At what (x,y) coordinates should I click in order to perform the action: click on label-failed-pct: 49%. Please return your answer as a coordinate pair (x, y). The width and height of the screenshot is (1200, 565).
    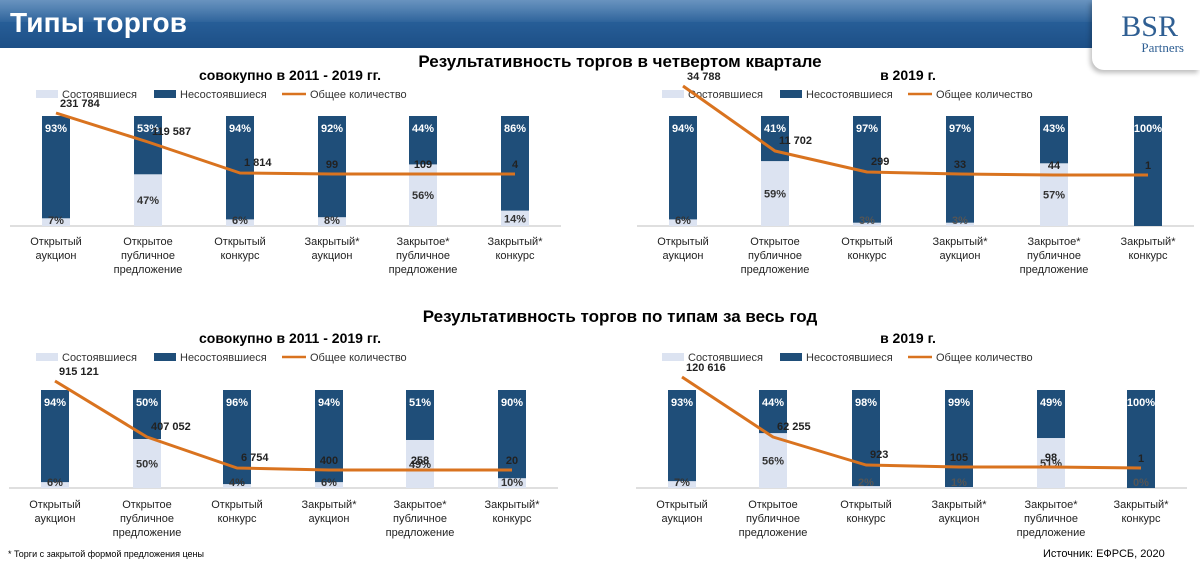
    Looking at the image, I should click on (1051, 403).